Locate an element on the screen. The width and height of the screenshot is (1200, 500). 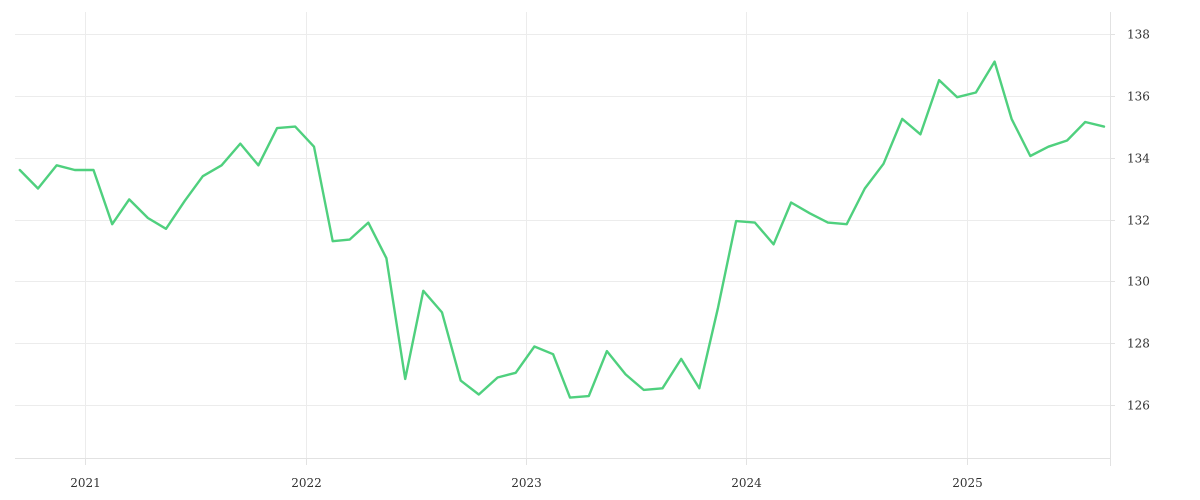
x-tick-label: 2024 is located at coordinates (746, 483).